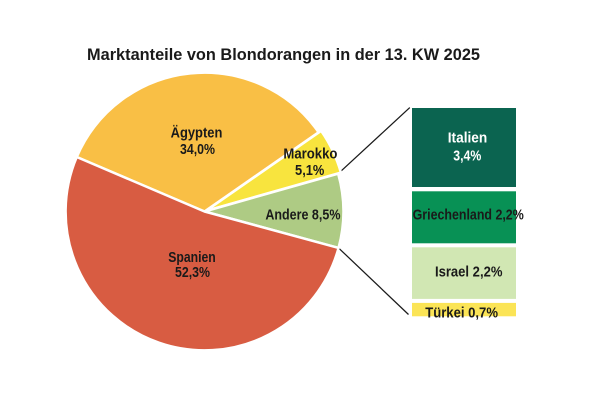 This screenshot has width=600, height=400. What do you see at coordinates (197, 132) in the screenshot?
I see `svg-text: Ägypten` at bounding box center [197, 132].